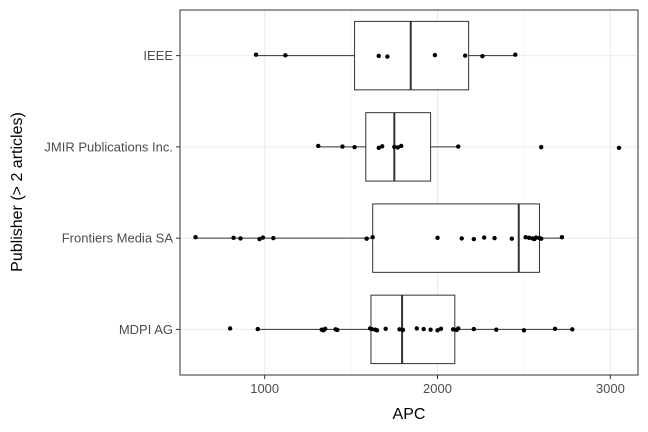  I want to click on x-tick-label: 3000, so click(610, 388).